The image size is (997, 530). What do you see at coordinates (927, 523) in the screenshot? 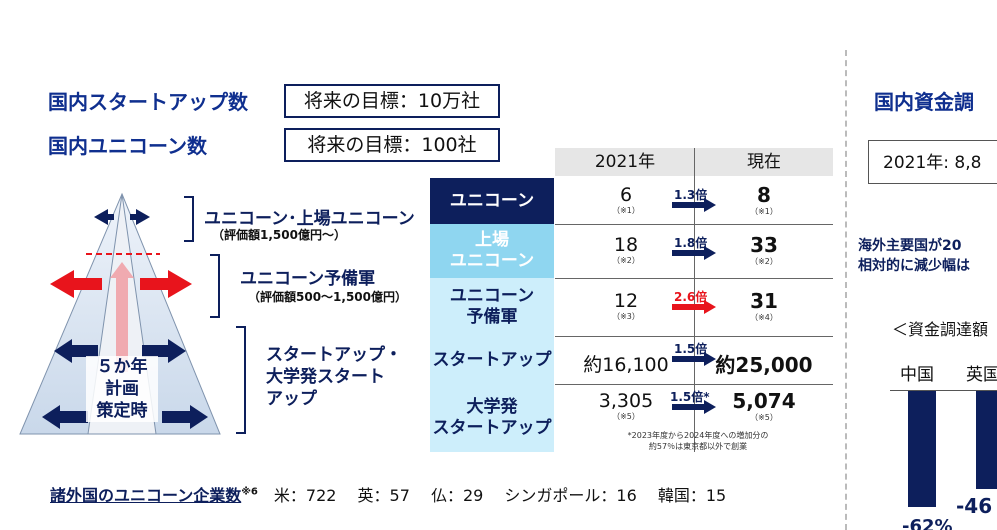
I see `value-china: -62%` at bounding box center [927, 523].